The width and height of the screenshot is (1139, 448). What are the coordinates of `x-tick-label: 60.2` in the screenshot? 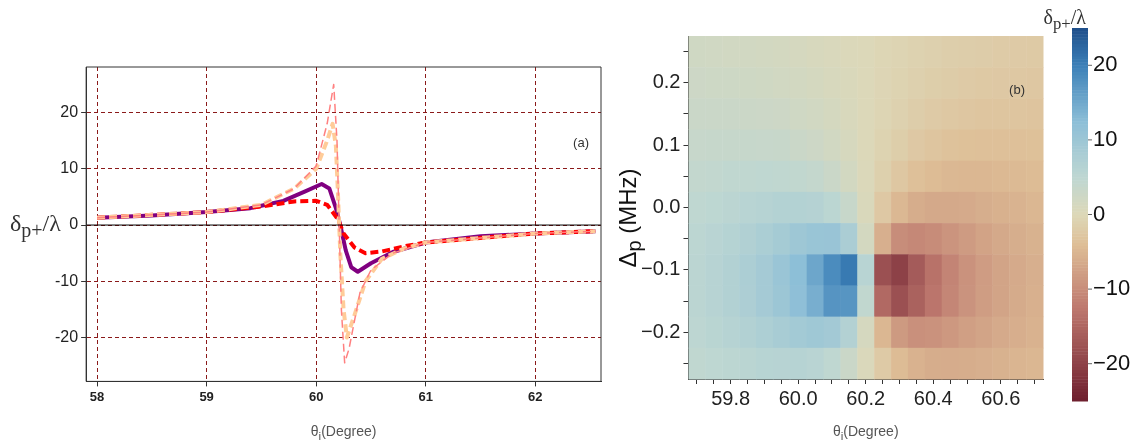 It's located at (866, 397).